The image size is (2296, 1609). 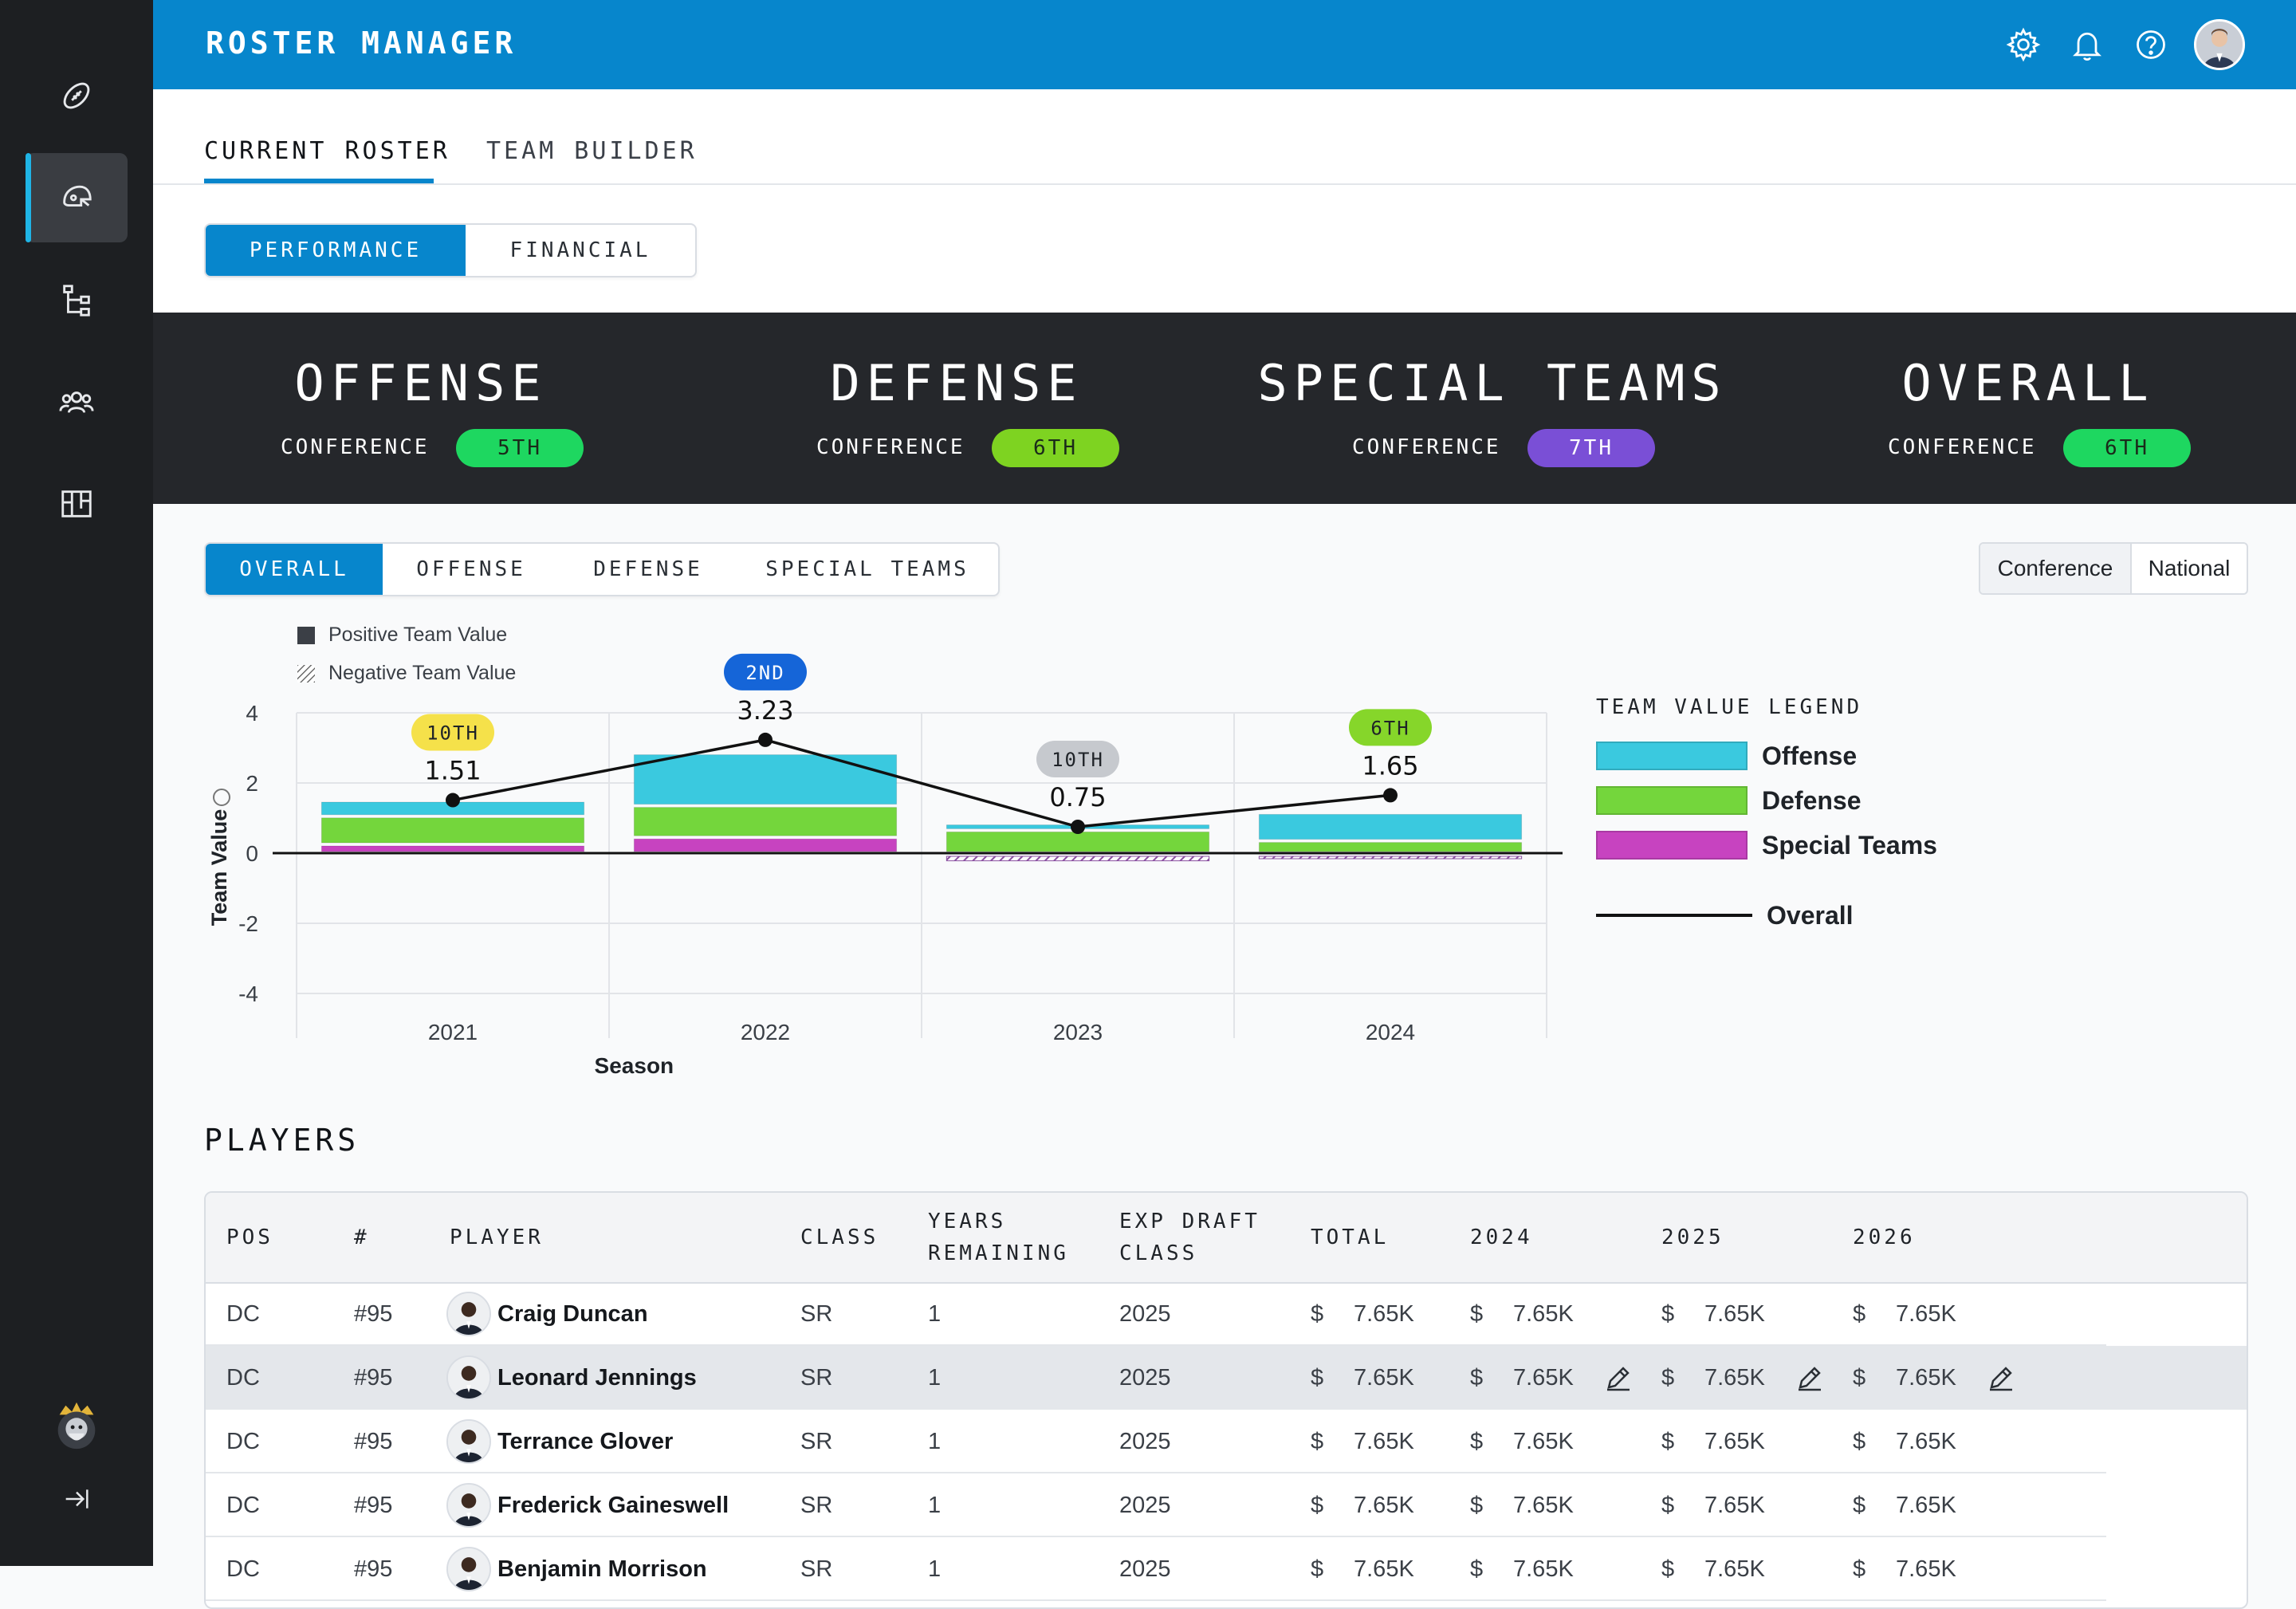 I want to click on sidebar-item-team, so click(x=77, y=402).